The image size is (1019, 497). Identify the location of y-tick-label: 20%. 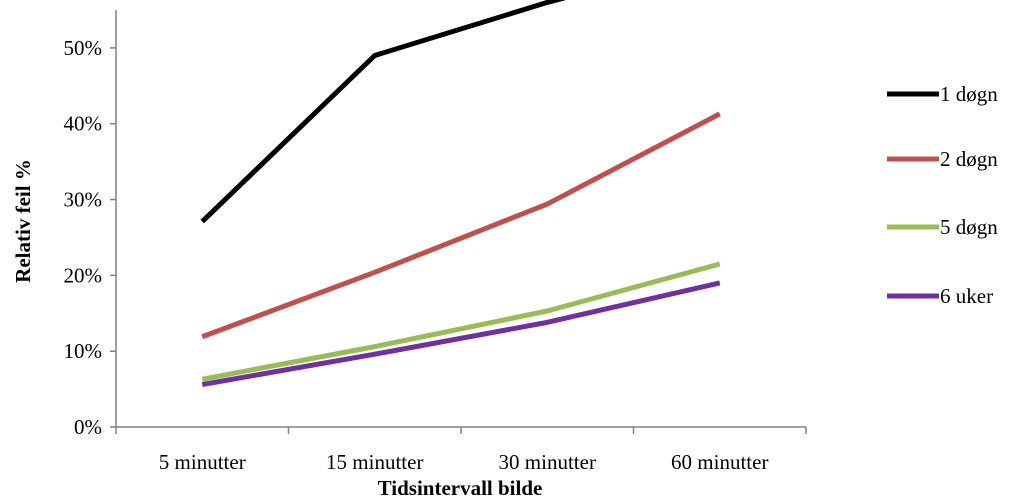
(83, 275).